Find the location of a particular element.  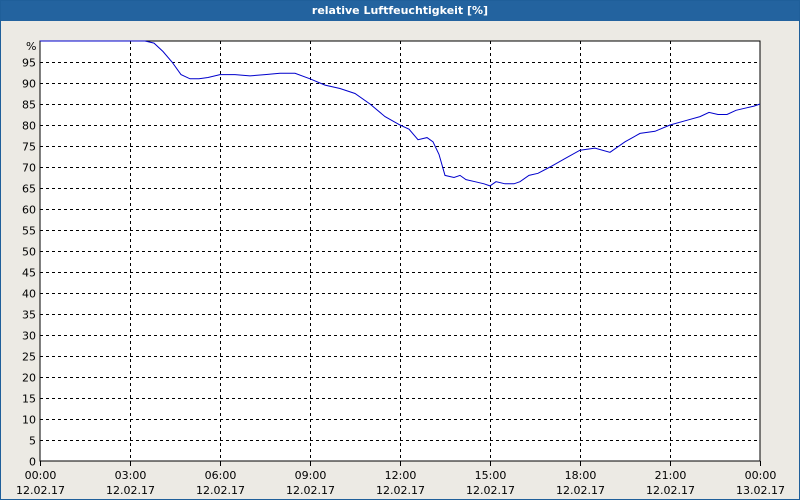

y-tick-label: 75 is located at coordinates (29, 147).